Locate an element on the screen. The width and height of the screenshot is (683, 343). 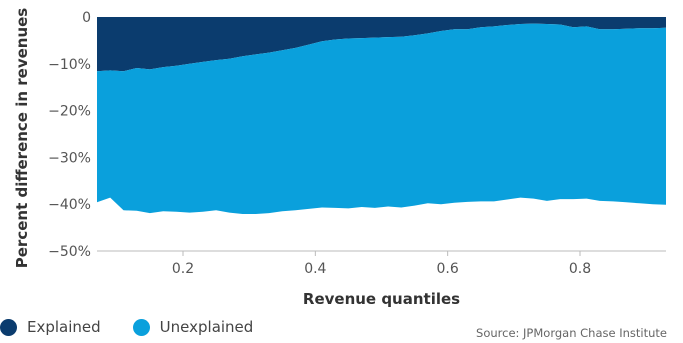
legend: Explained Unexplained is located at coordinates (142, 327).